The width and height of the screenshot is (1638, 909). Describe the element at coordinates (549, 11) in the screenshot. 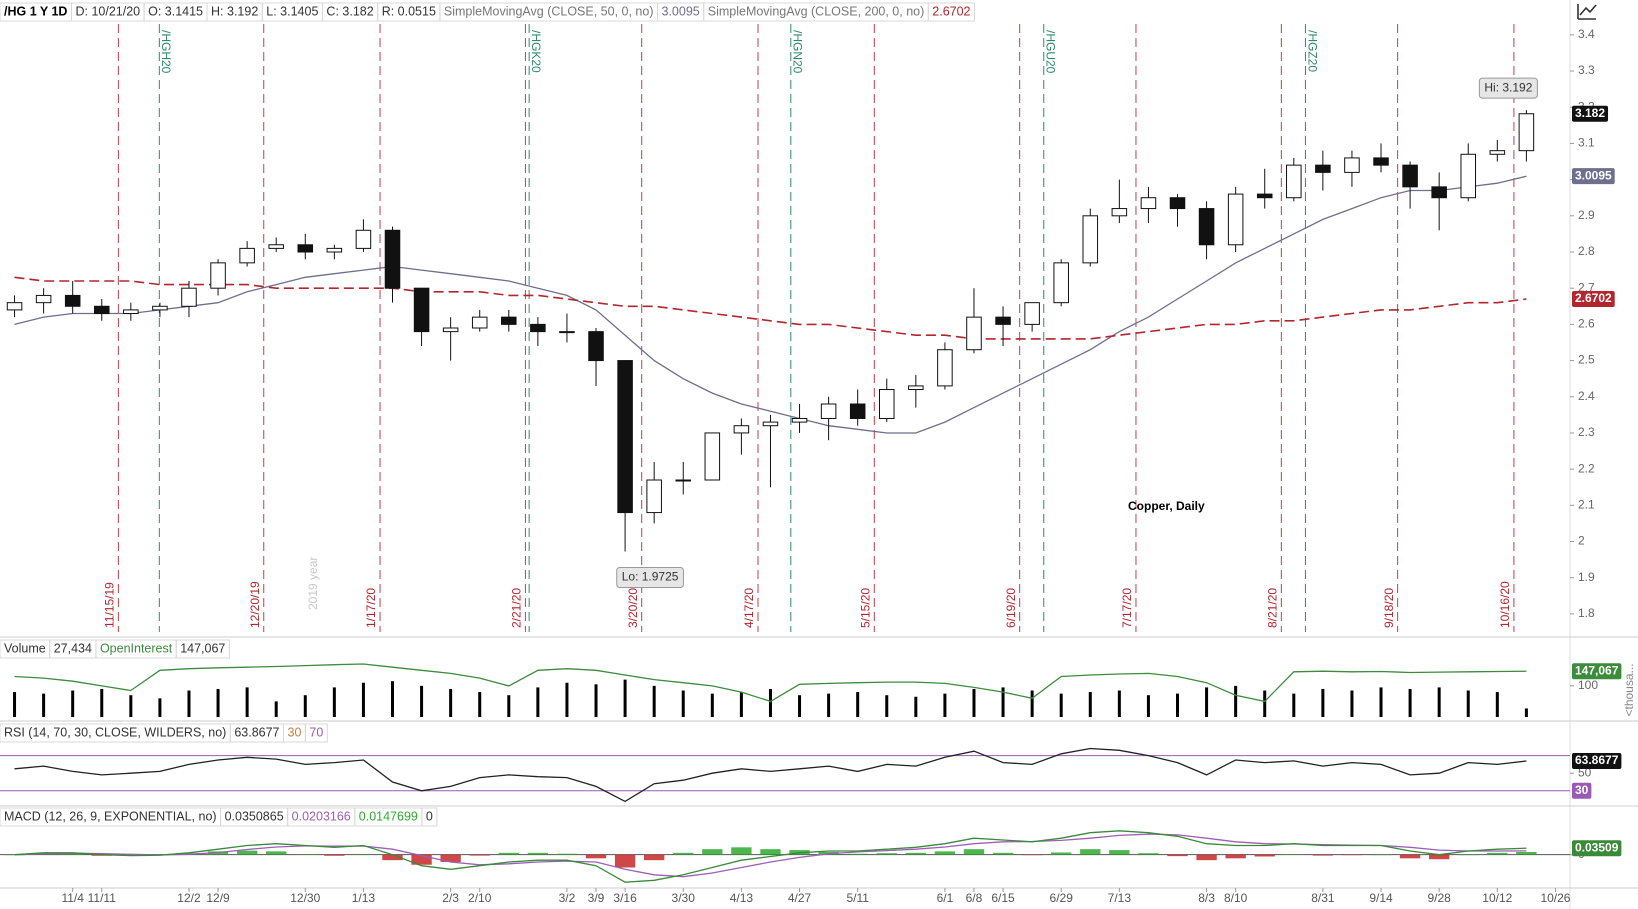

I see `study-name: SimpleMovingAvg (CLOSE, 50, 0, no)` at that location.